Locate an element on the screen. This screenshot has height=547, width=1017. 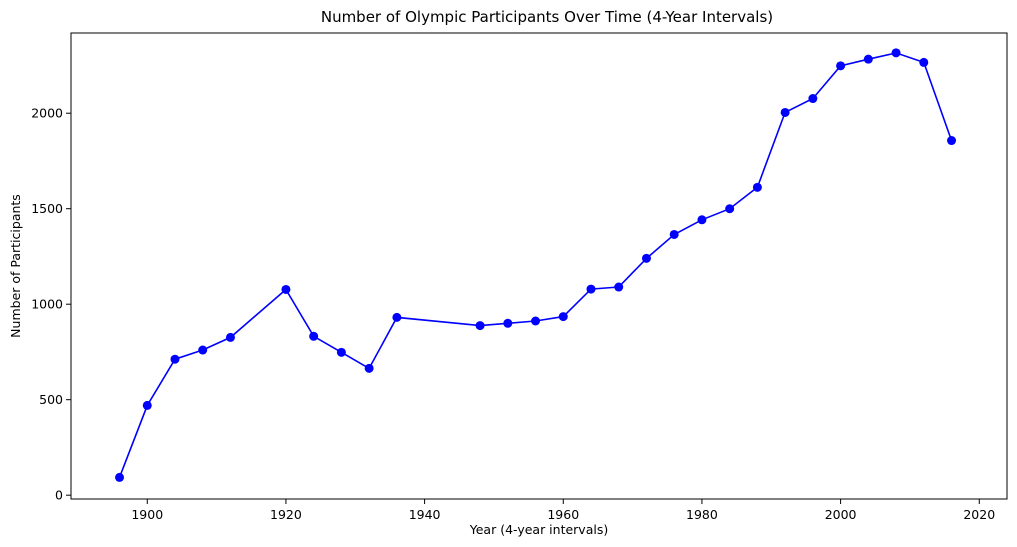
x-tick-label: 2020 is located at coordinates (979, 514).